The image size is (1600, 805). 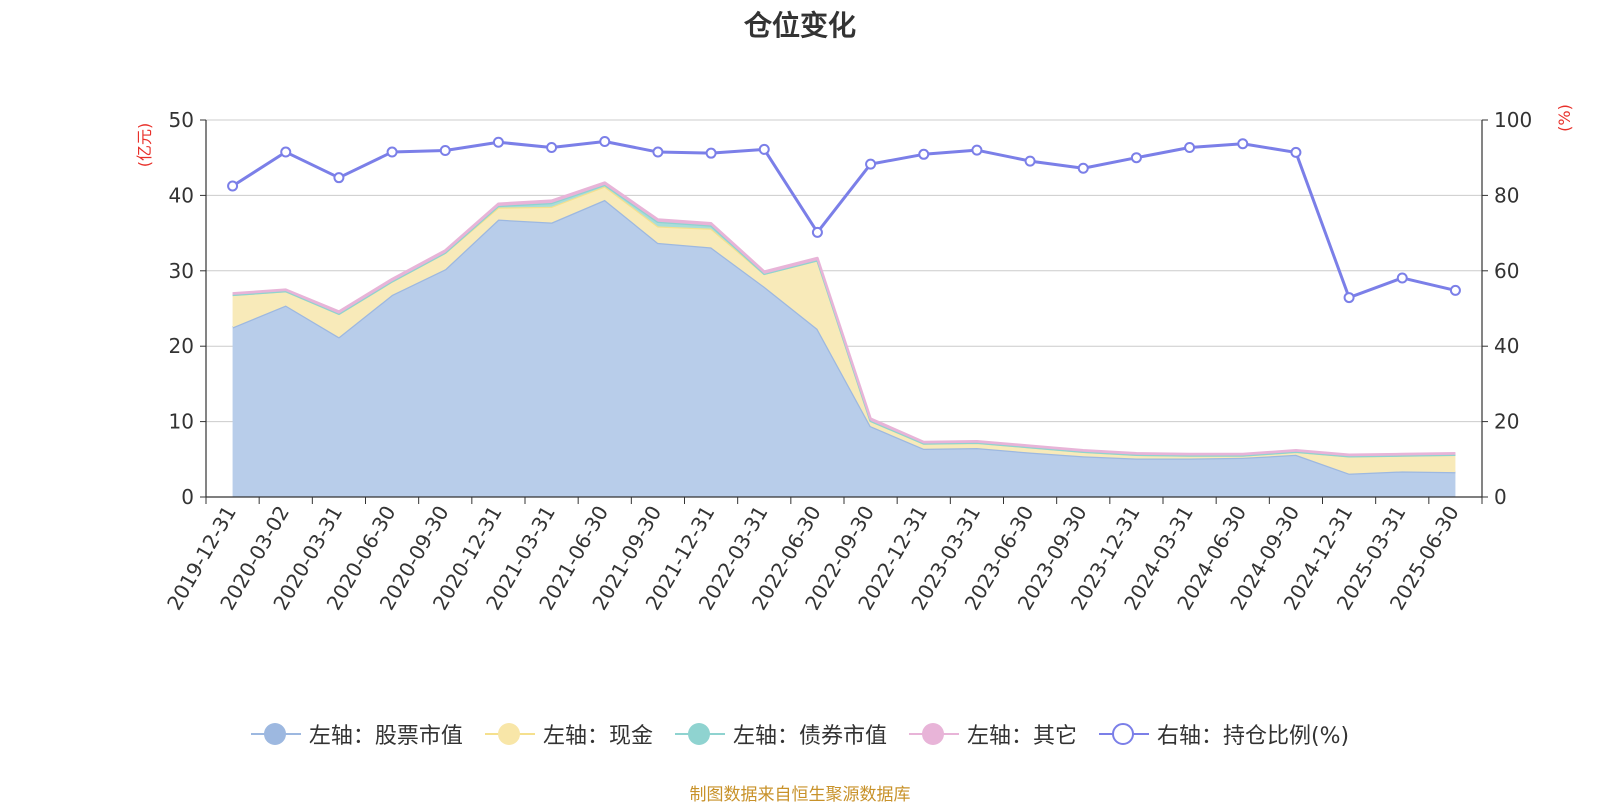 I want to click on right-tick-label: 40, so click(x=1506, y=346).